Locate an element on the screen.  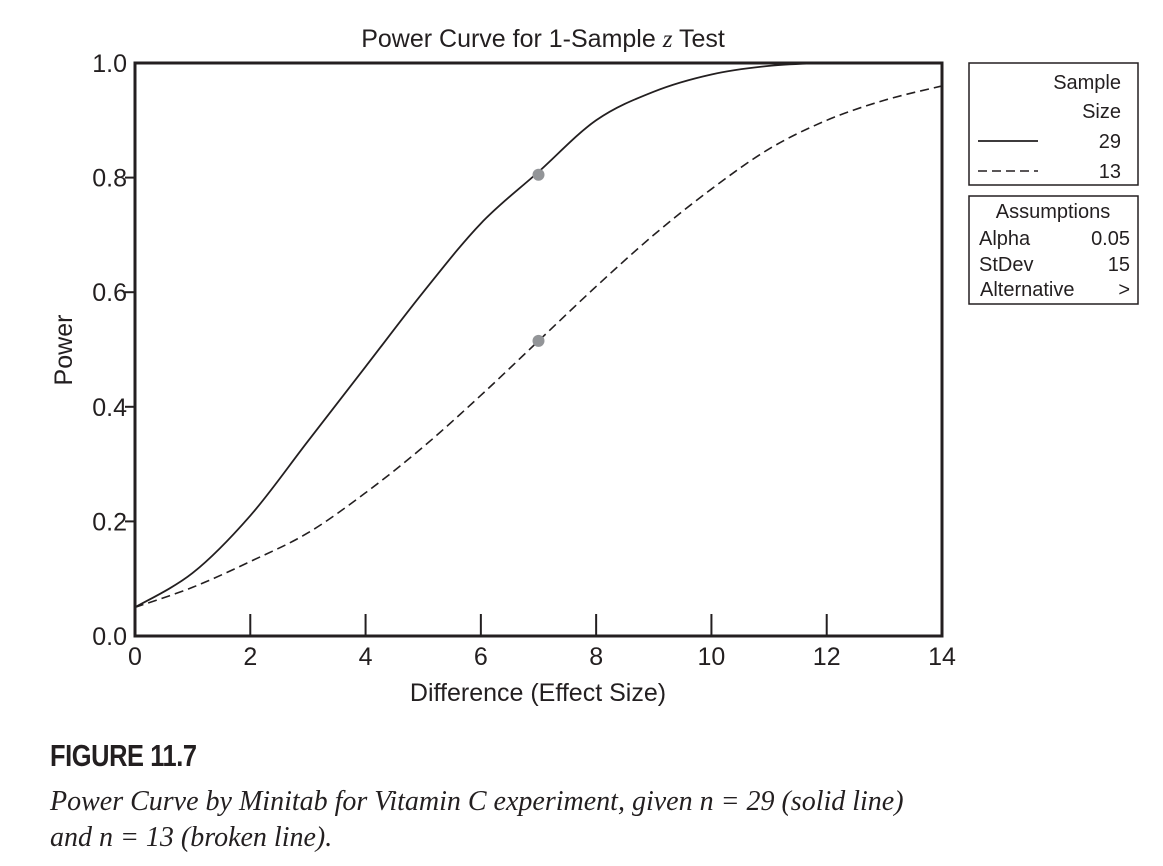
x-axis-label: Difference (Effect Size) is located at coordinates (538, 693).